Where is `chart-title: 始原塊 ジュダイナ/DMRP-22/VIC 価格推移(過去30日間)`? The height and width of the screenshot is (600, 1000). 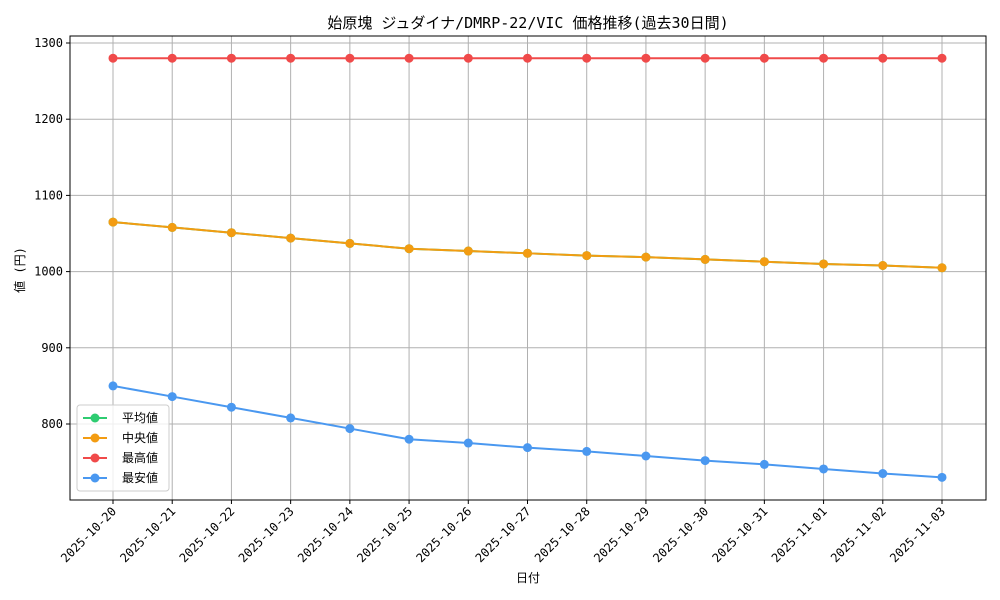
chart-title: 始原塊 ジュダイナ/DMRP-22/VIC 価格推移(過去30日間) is located at coordinates (527, 23).